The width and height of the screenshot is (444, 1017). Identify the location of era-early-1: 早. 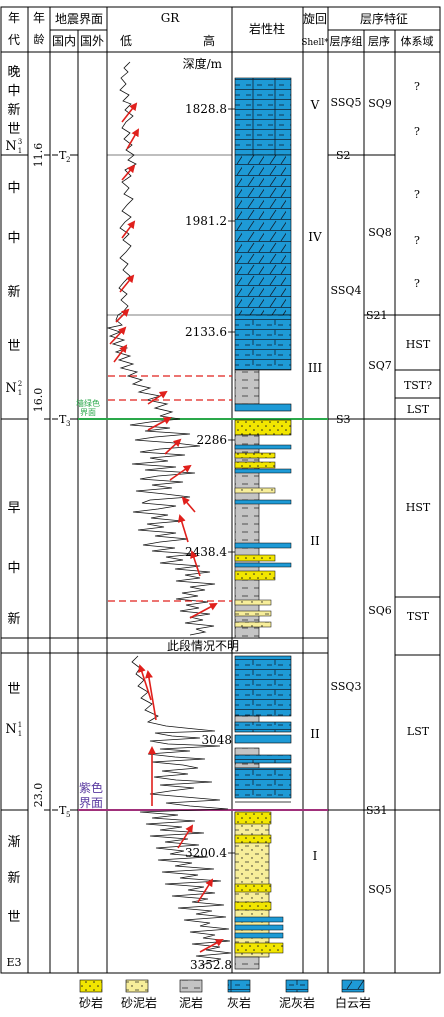
(13, 508).